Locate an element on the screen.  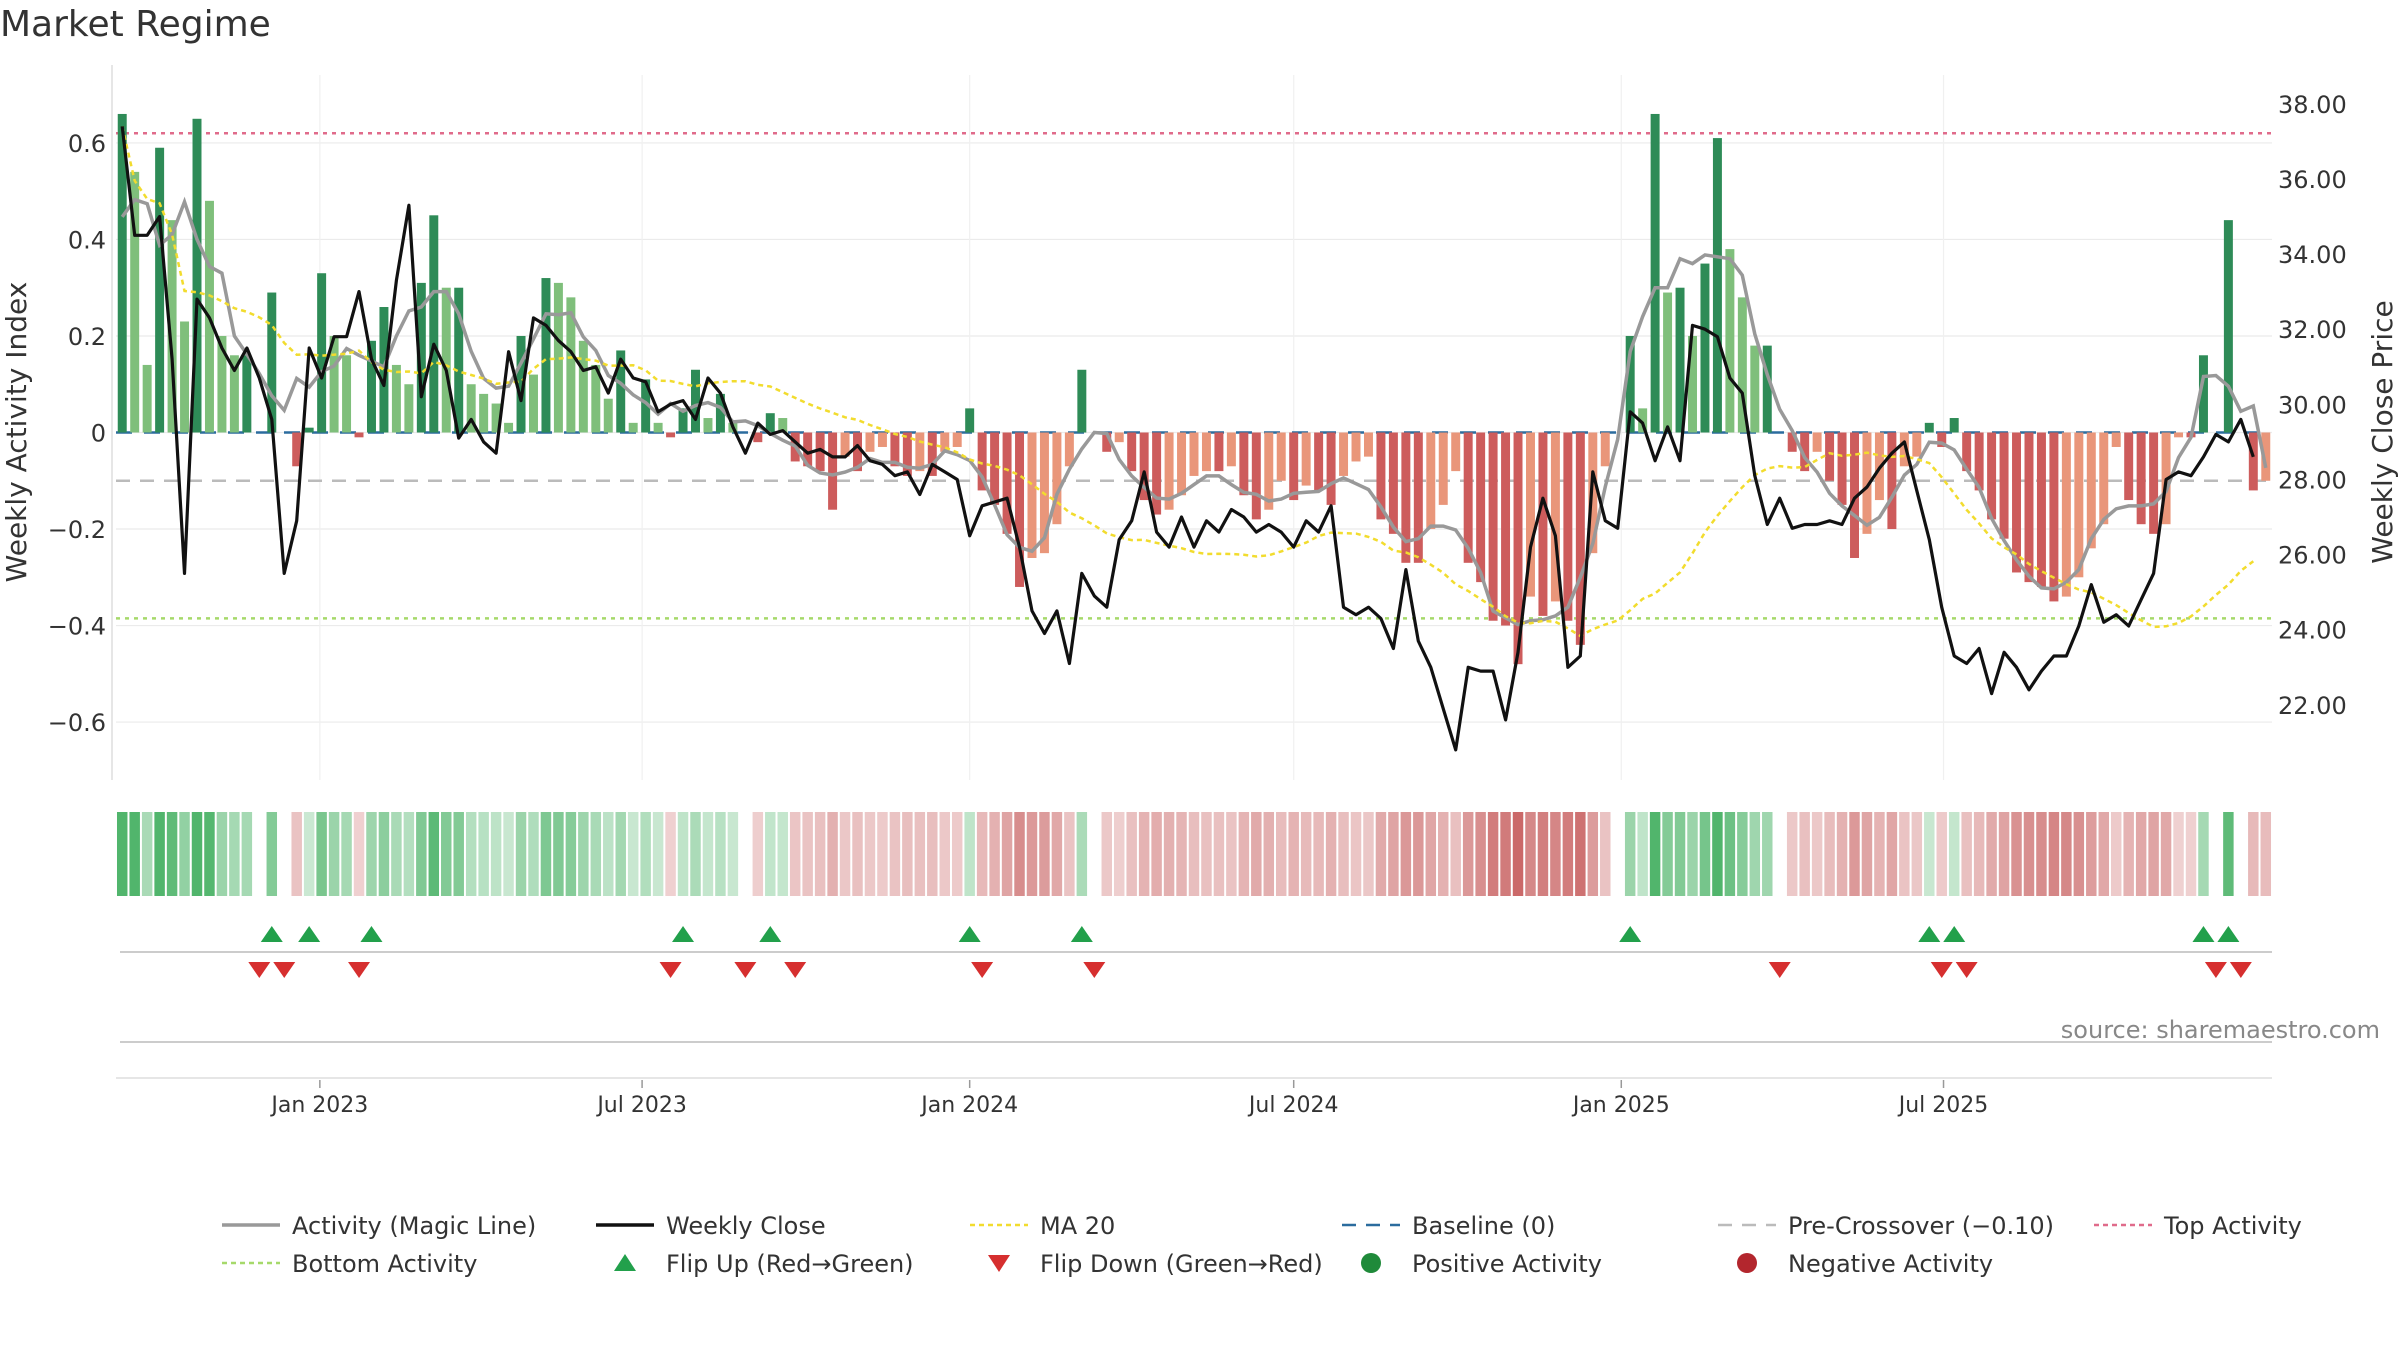
right-tick-label: 36.00 is located at coordinates (2312, 180).